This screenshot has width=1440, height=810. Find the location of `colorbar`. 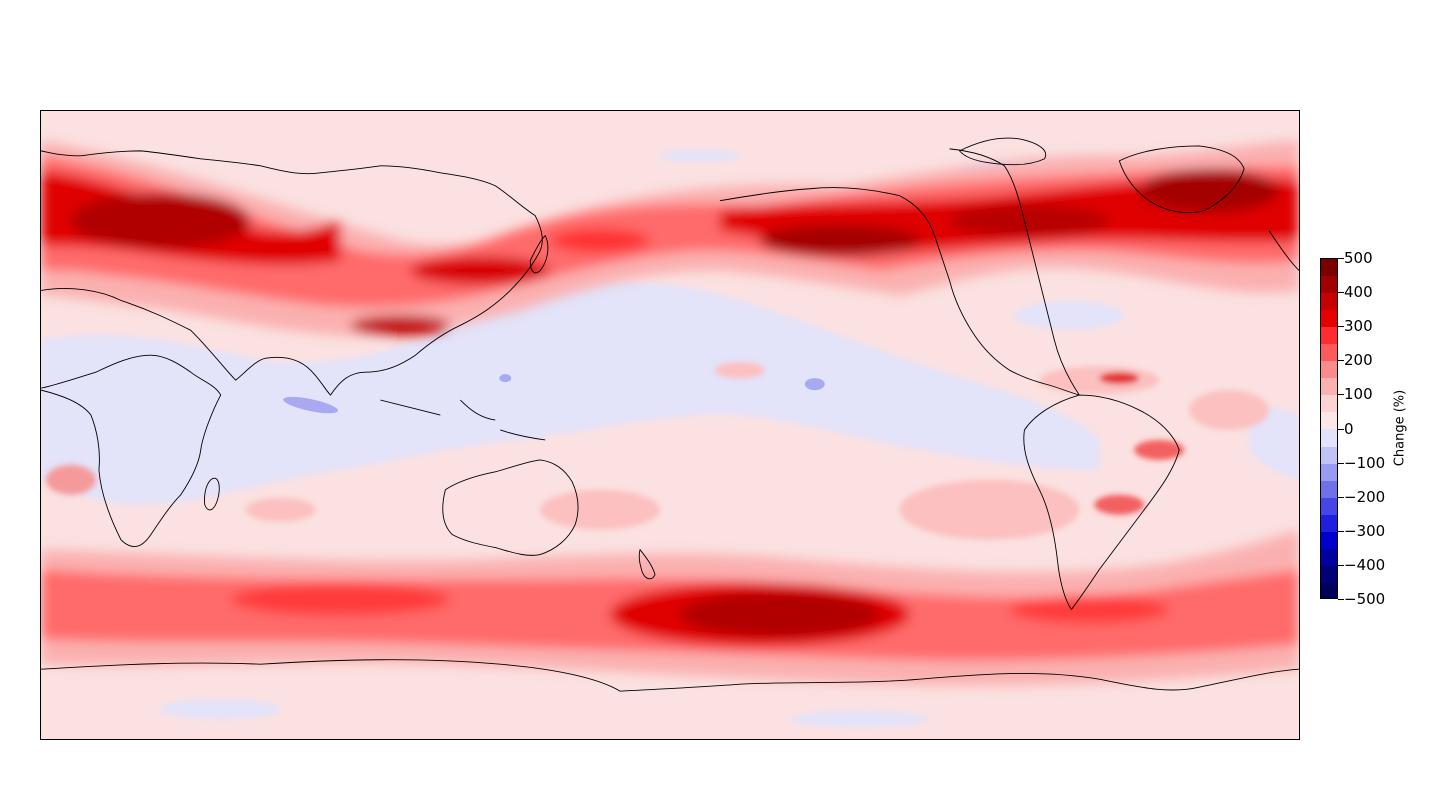

colorbar is located at coordinates (1329, 428).